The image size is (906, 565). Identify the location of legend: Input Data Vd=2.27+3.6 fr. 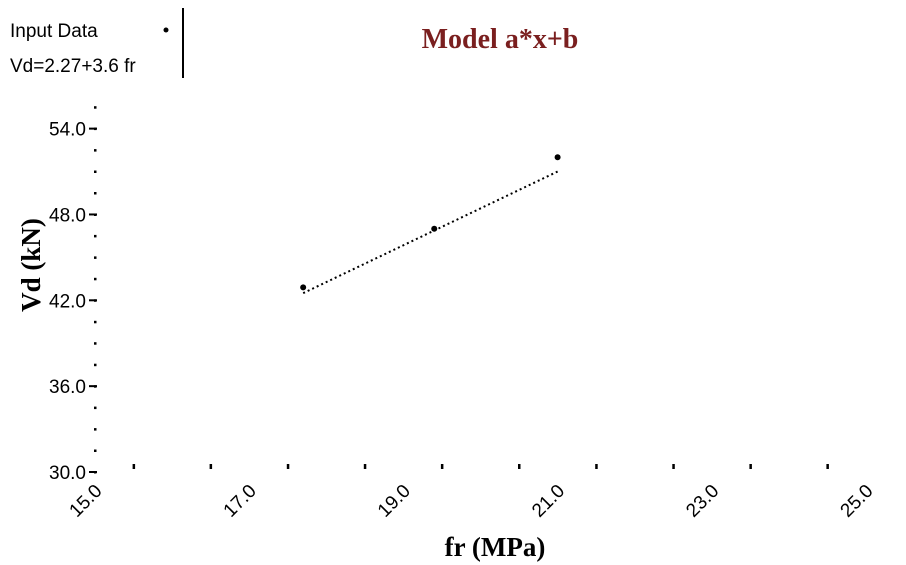
(97, 43).